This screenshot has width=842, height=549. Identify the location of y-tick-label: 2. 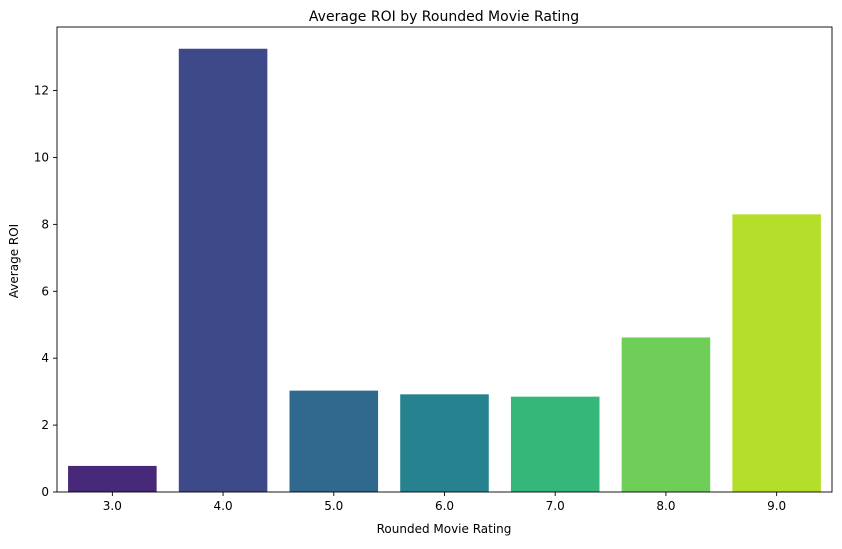
(45, 425).